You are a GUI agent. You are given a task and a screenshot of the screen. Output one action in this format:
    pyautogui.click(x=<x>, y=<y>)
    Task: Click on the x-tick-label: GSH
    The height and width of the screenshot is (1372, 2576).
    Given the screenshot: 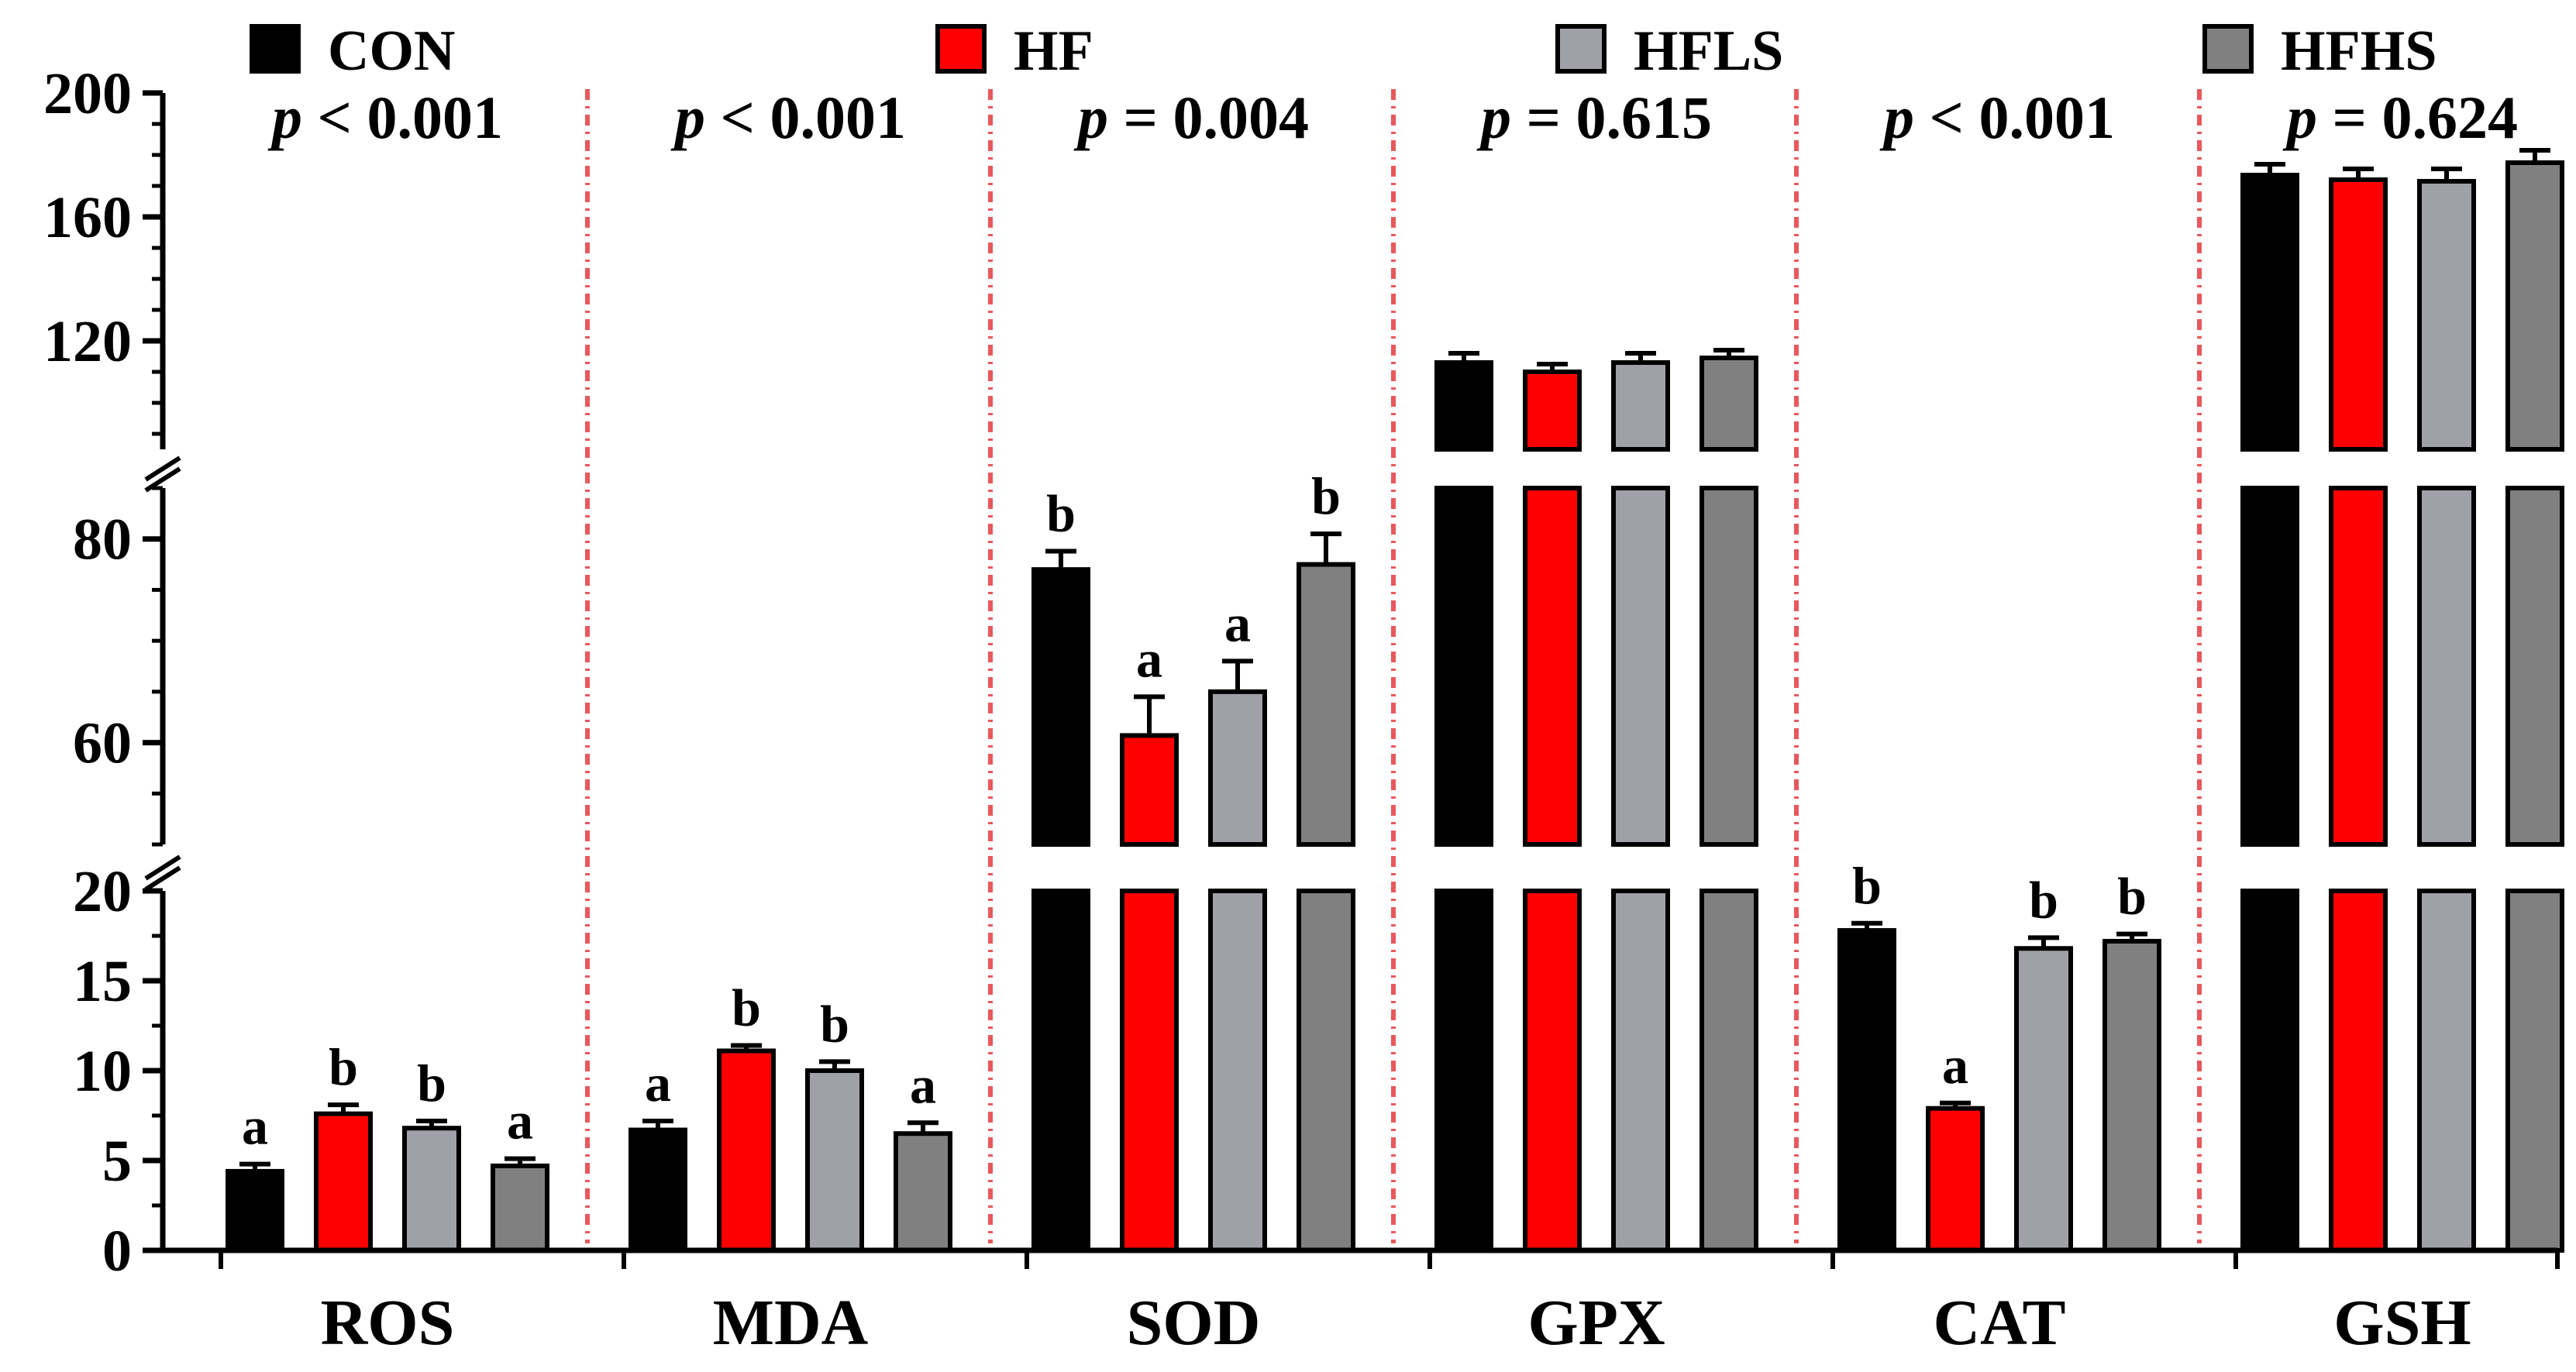 What is the action you would take?
    pyautogui.click(x=2402, y=1323)
    